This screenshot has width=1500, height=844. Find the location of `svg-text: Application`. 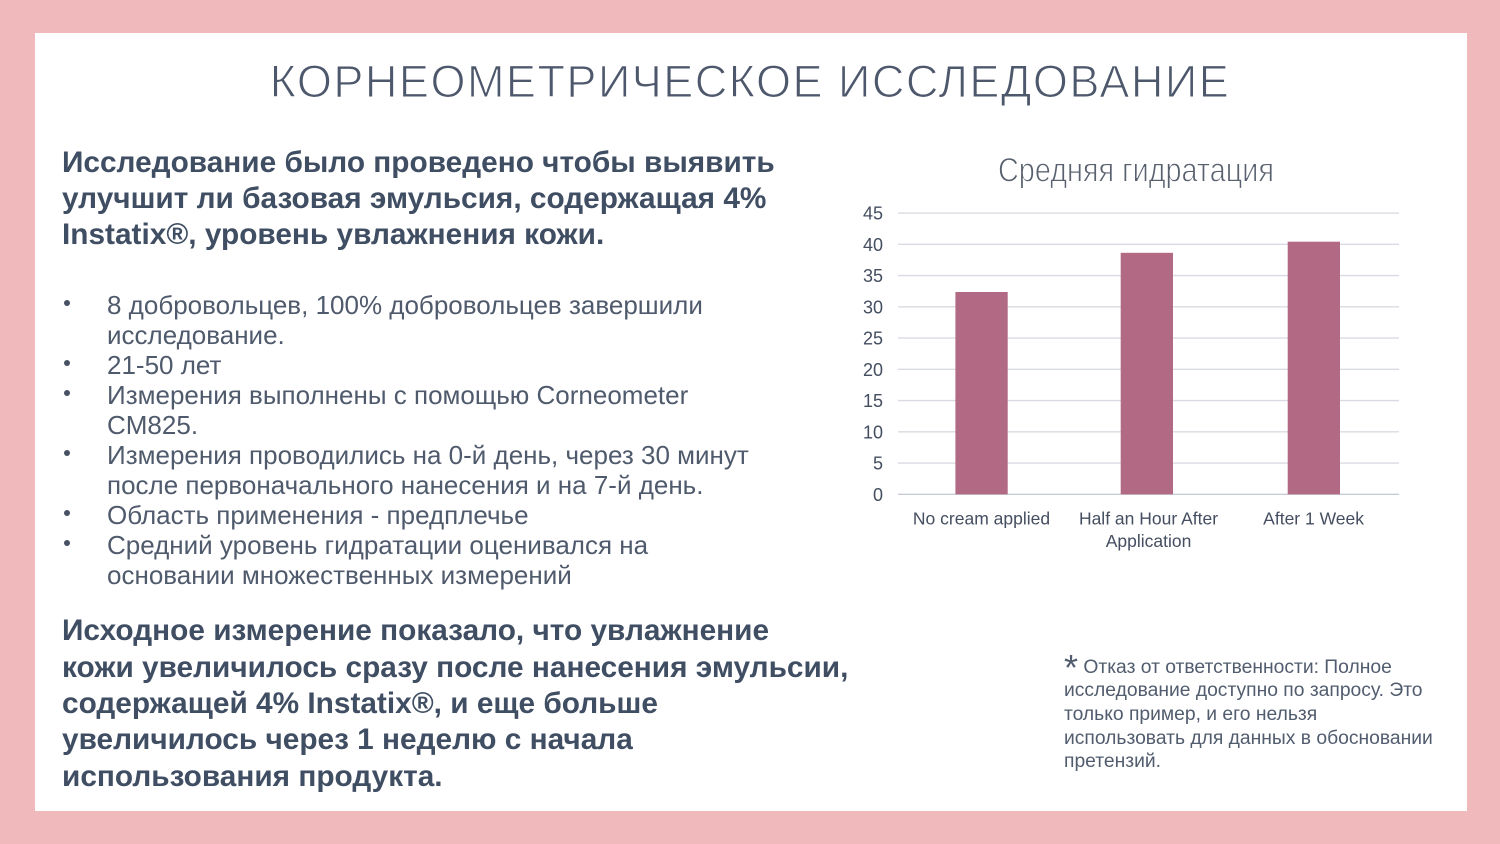

svg-text: Application is located at coordinates (1149, 541).